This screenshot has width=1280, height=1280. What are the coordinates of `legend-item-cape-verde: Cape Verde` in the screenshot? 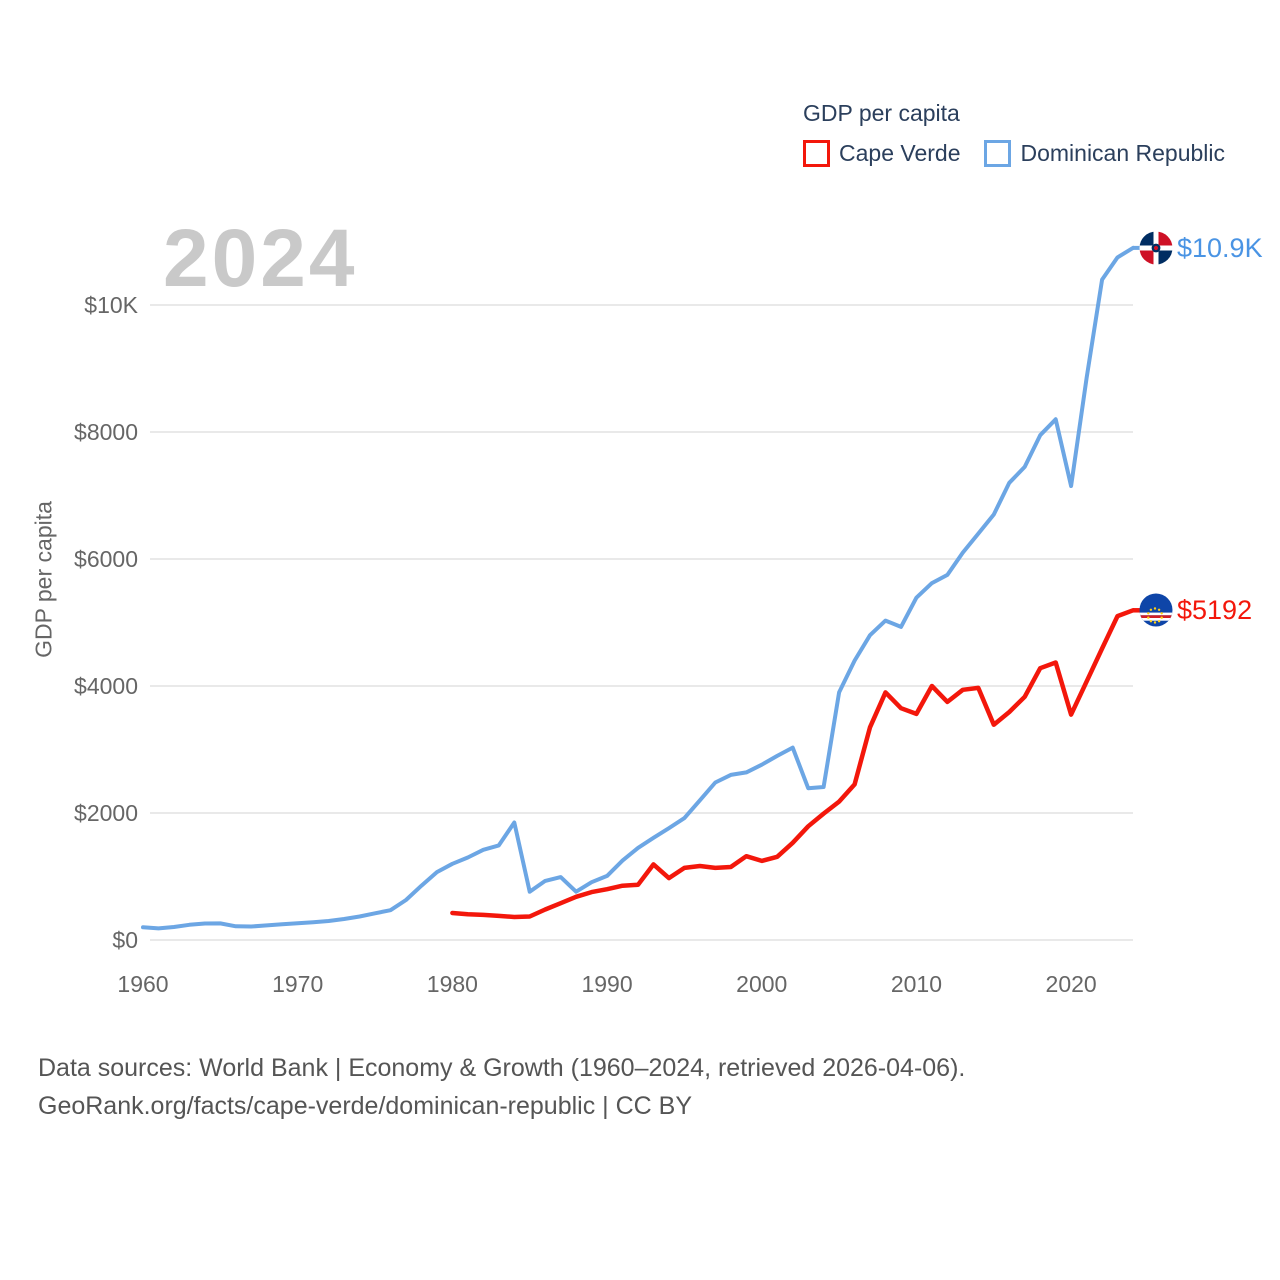 It's located at (881, 153).